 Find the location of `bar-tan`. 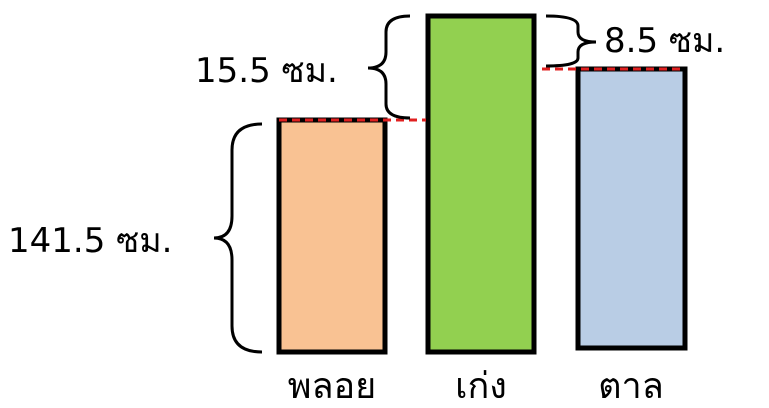

bar-tan is located at coordinates (631, 208).